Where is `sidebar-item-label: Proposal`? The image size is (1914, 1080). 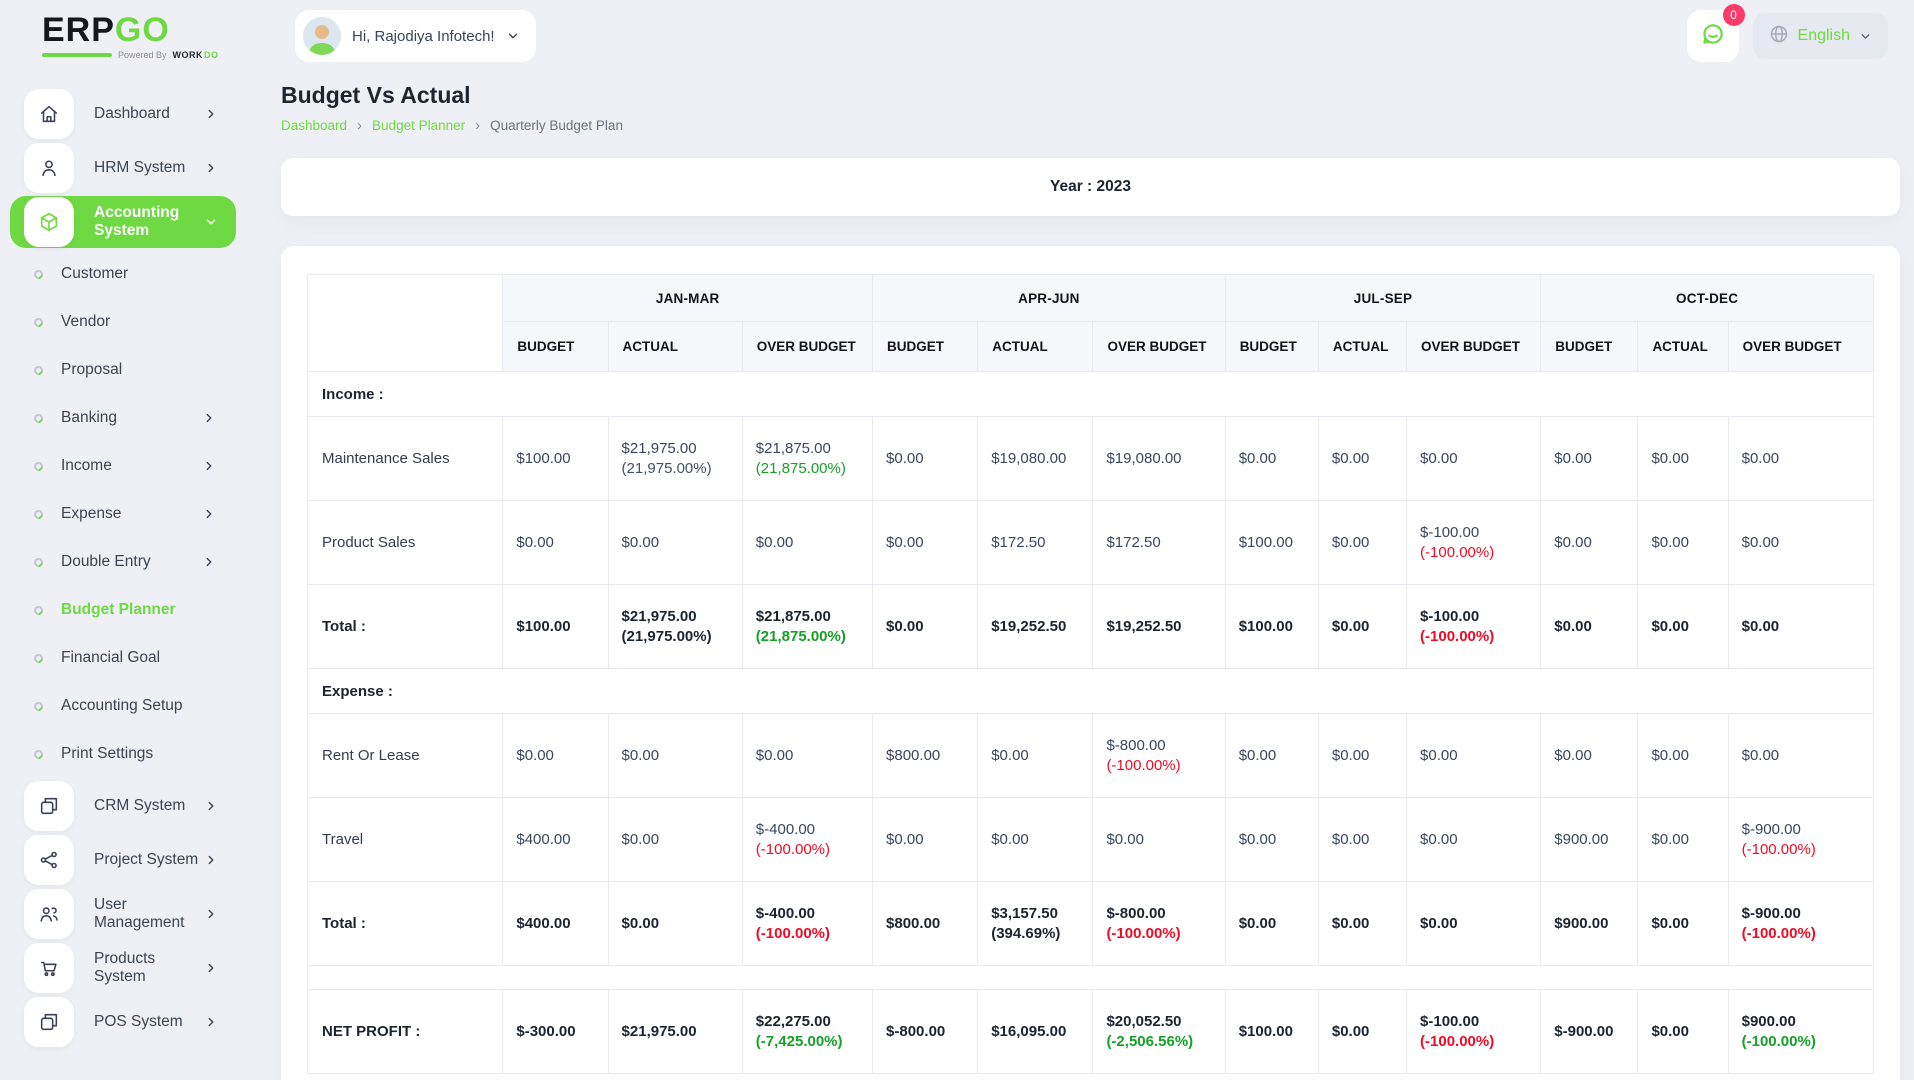 sidebar-item-label: Proposal is located at coordinates (92, 369).